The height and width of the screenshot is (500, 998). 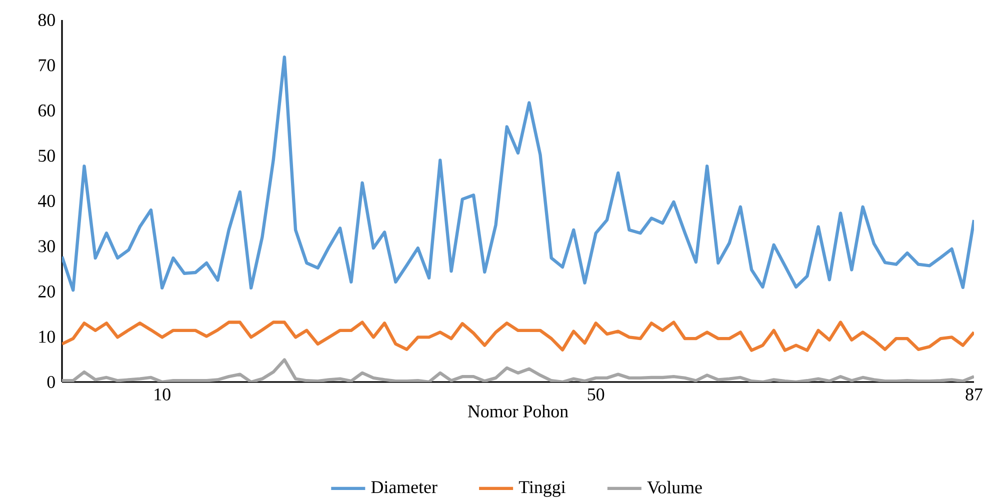 I want to click on y-tick-label: 80, so click(x=46, y=20).